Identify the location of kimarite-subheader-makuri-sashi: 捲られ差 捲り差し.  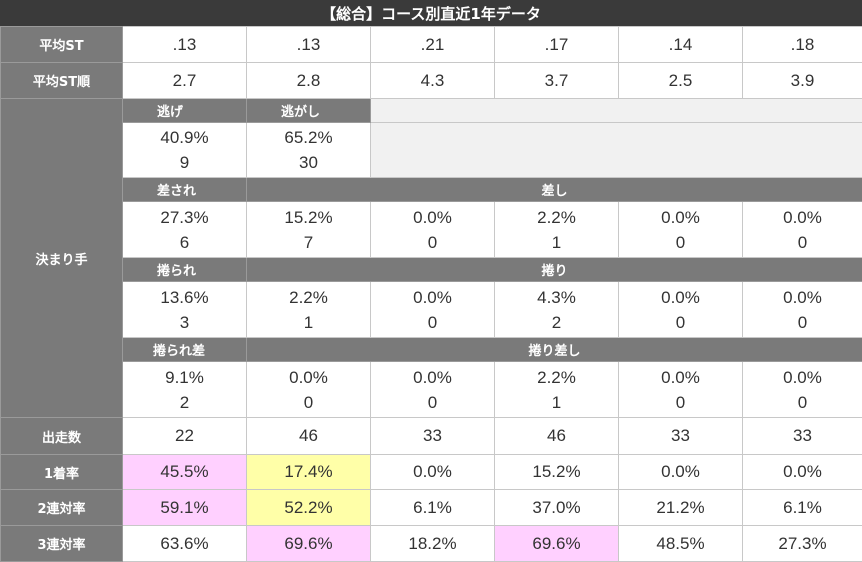
(431, 350).